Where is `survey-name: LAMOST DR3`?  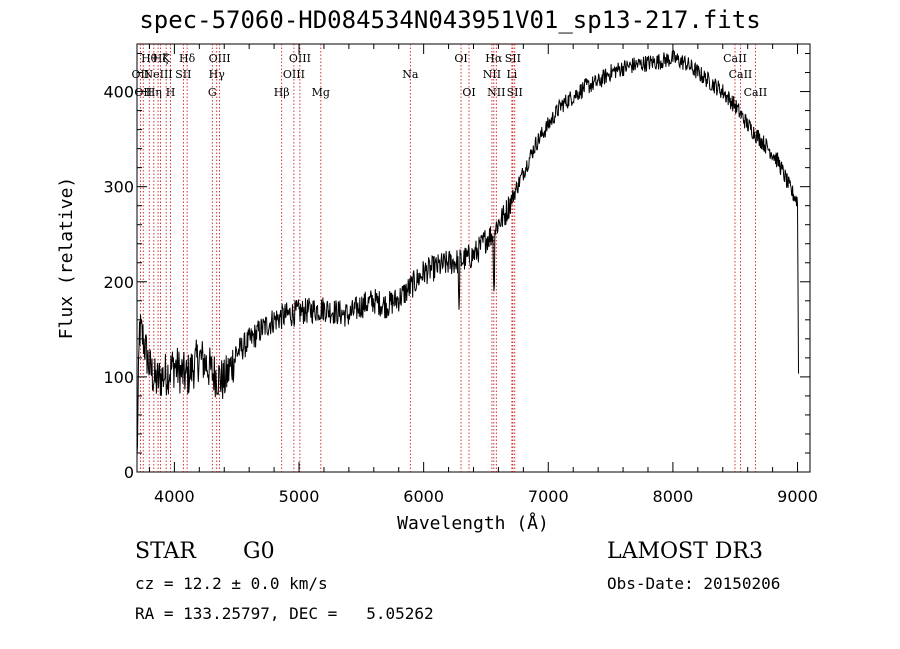 survey-name: LAMOST DR3 is located at coordinates (685, 551).